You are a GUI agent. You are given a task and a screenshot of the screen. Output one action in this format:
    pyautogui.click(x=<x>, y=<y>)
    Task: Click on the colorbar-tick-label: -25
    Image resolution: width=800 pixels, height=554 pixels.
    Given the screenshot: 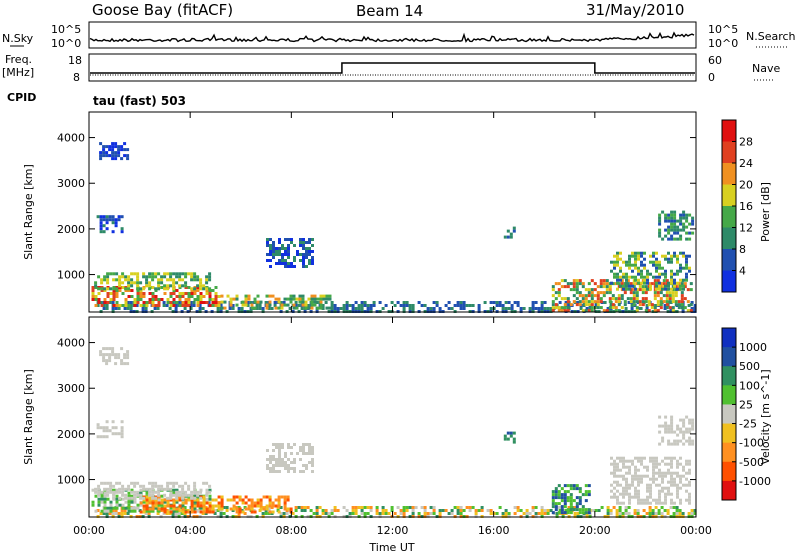 What is the action you would take?
    pyautogui.click(x=748, y=424)
    